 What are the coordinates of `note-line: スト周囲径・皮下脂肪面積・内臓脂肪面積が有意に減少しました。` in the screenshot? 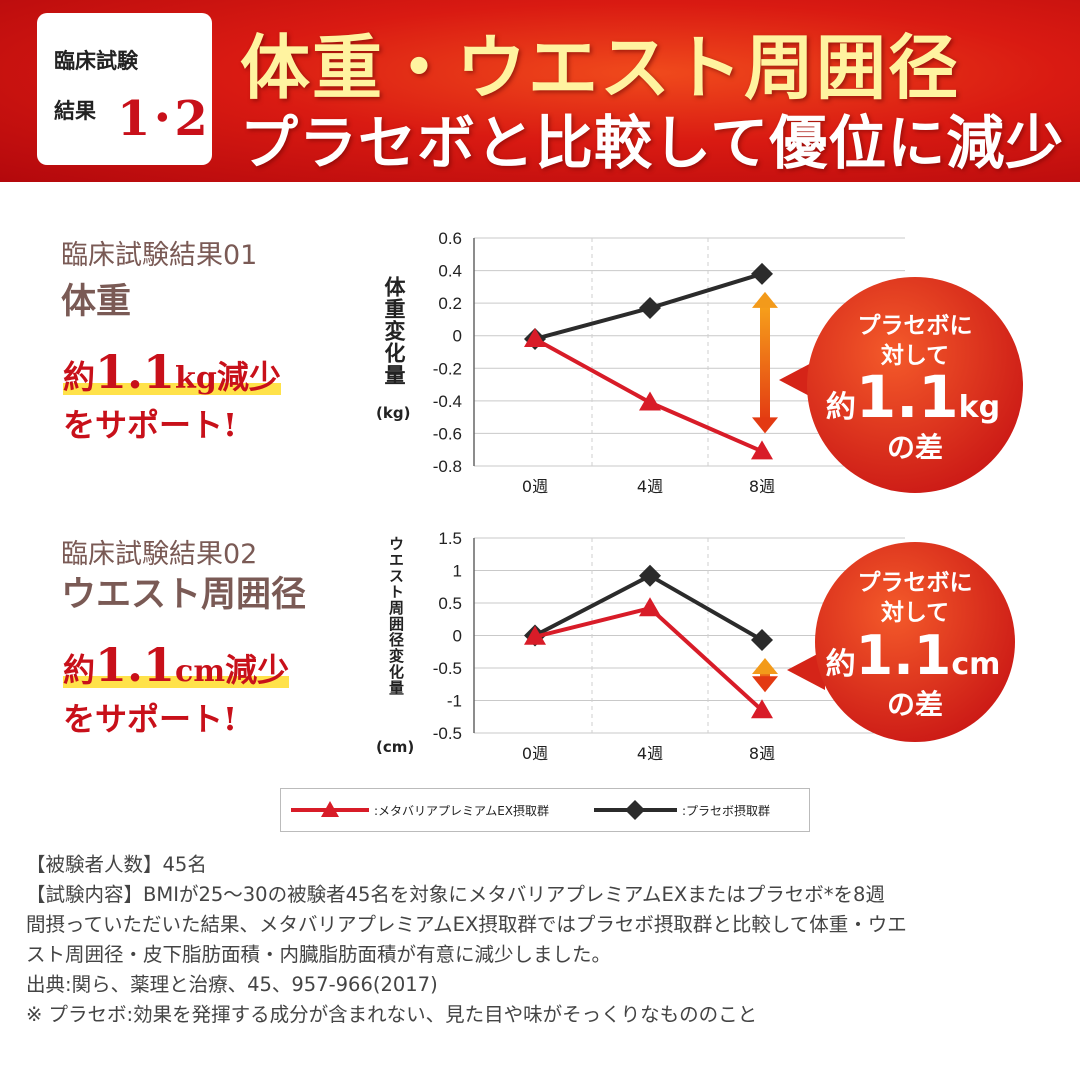 It's located at (319, 954).